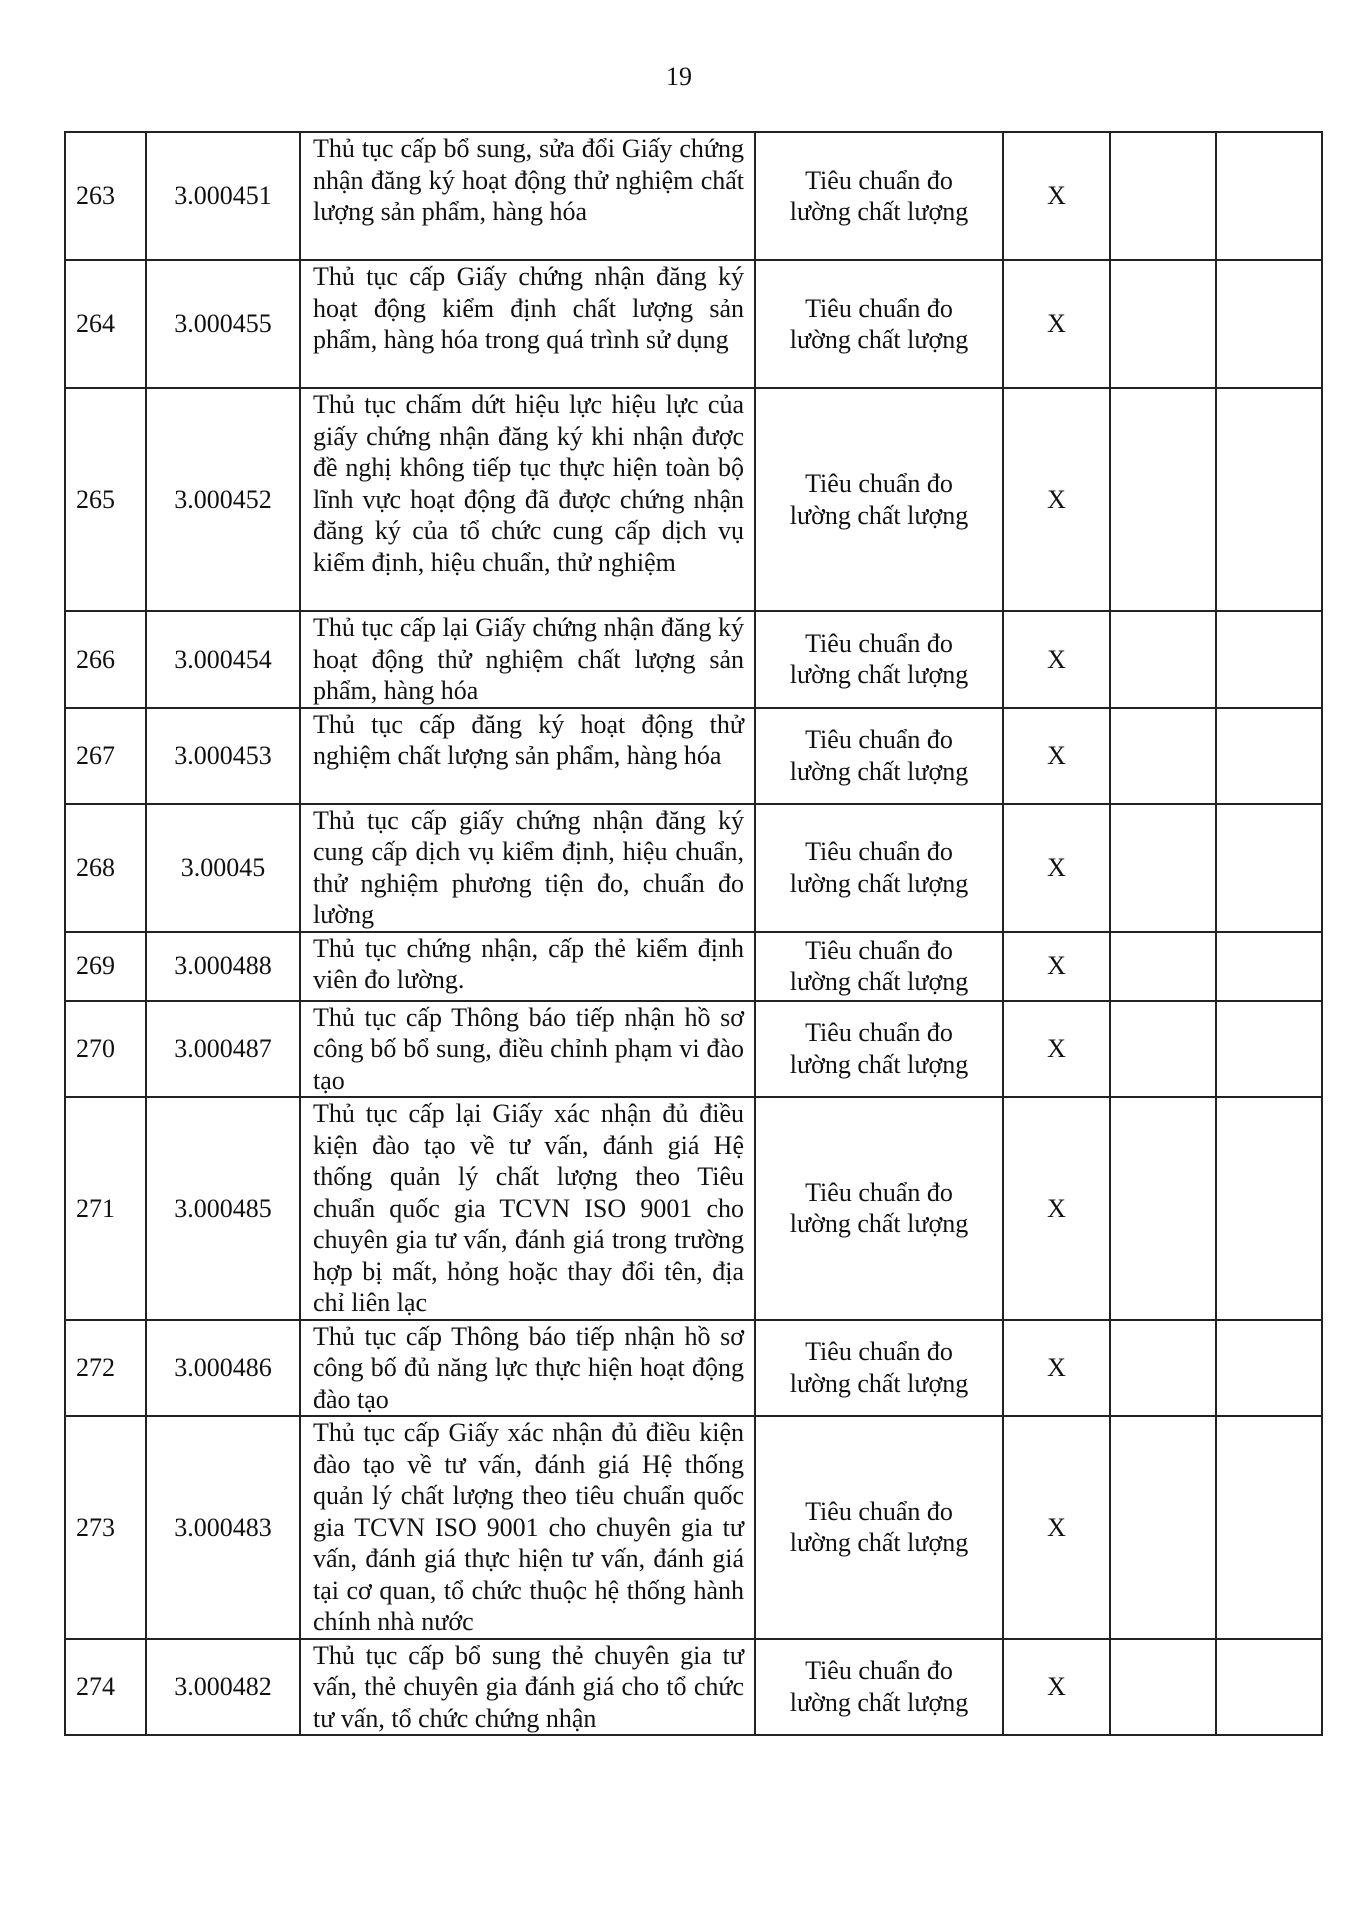  What do you see at coordinates (223, 324) in the screenshot?
I see `procedure-code: 3.000455` at bounding box center [223, 324].